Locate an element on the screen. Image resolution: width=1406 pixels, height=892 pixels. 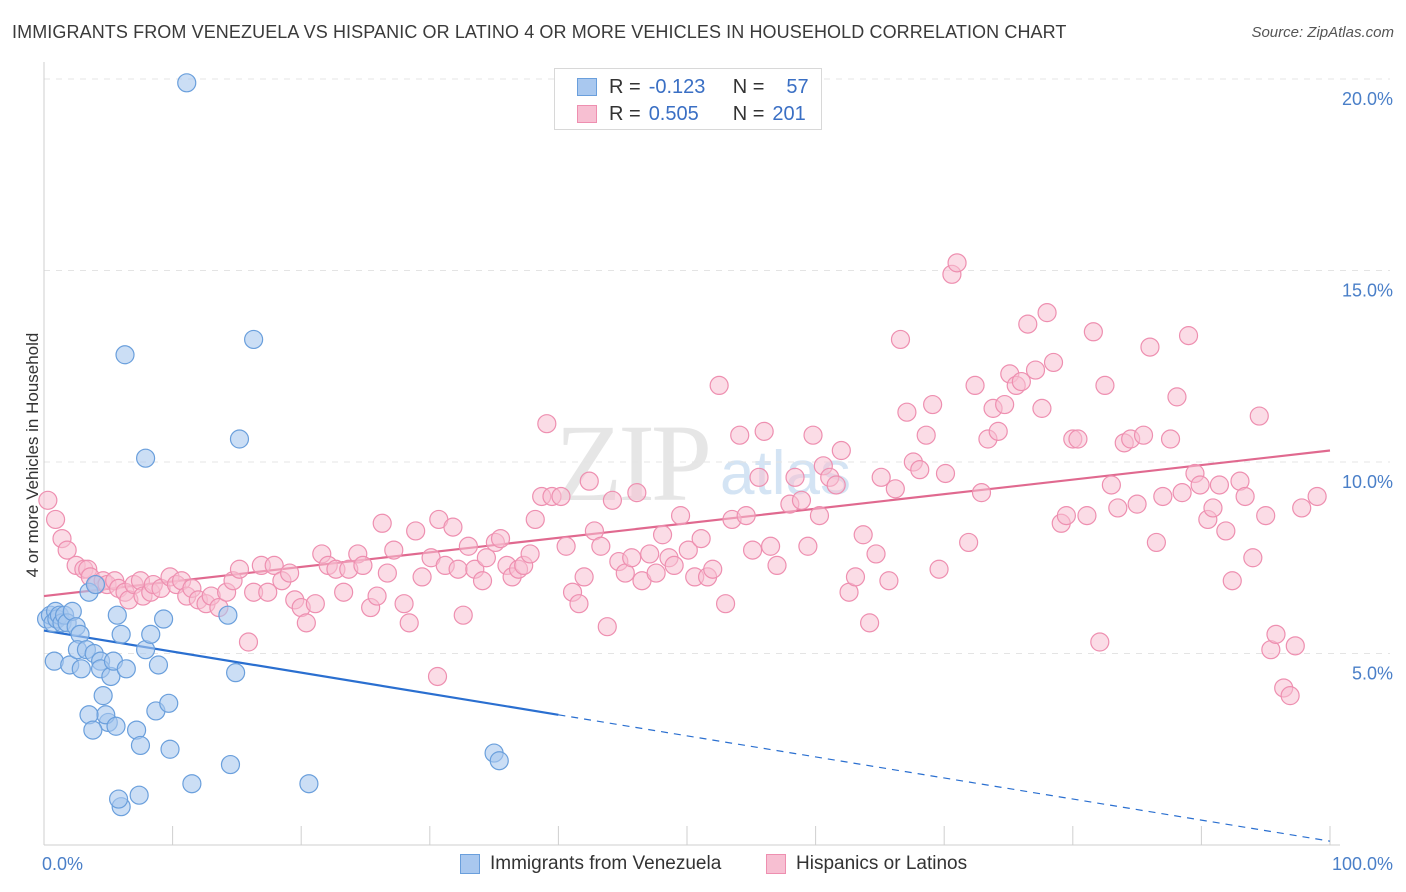
bottom-legend-venezuela: Immigrants from Venezuela is located at coordinates (590, 864).